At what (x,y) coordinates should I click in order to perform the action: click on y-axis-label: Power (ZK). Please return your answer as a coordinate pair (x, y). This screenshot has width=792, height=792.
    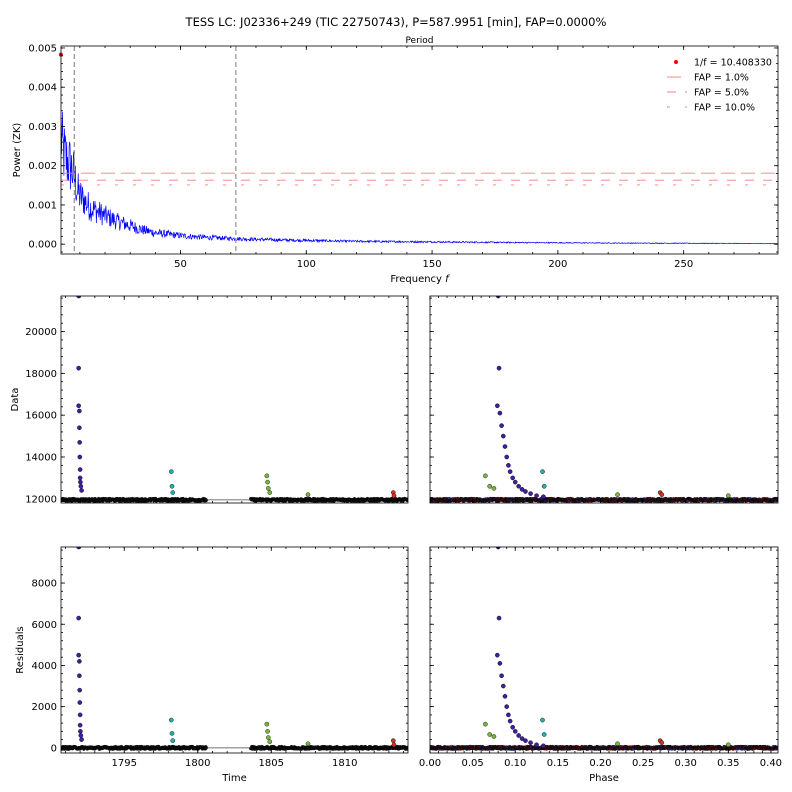
    Looking at the image, I should click on (17, 150).